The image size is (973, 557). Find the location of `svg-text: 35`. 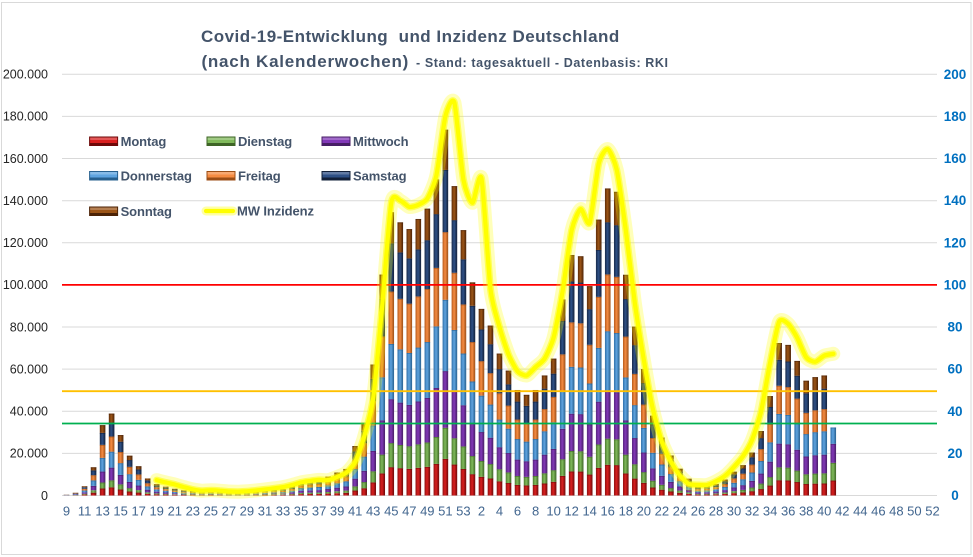

svg-text: 35 is located at coordinates (301, 510).